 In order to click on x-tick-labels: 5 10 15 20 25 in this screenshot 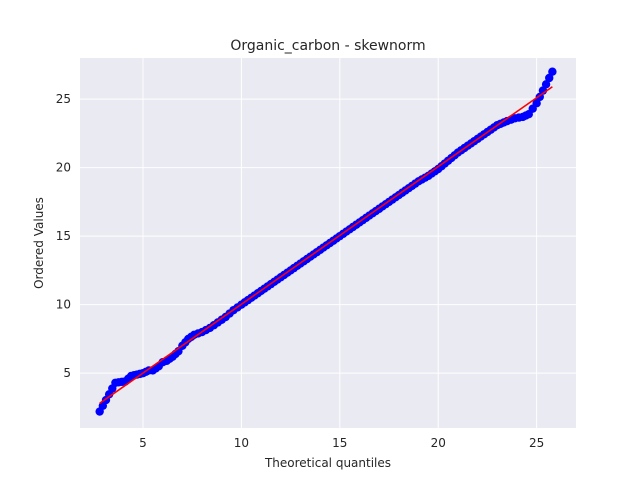, I will do `click(341, 443)`.